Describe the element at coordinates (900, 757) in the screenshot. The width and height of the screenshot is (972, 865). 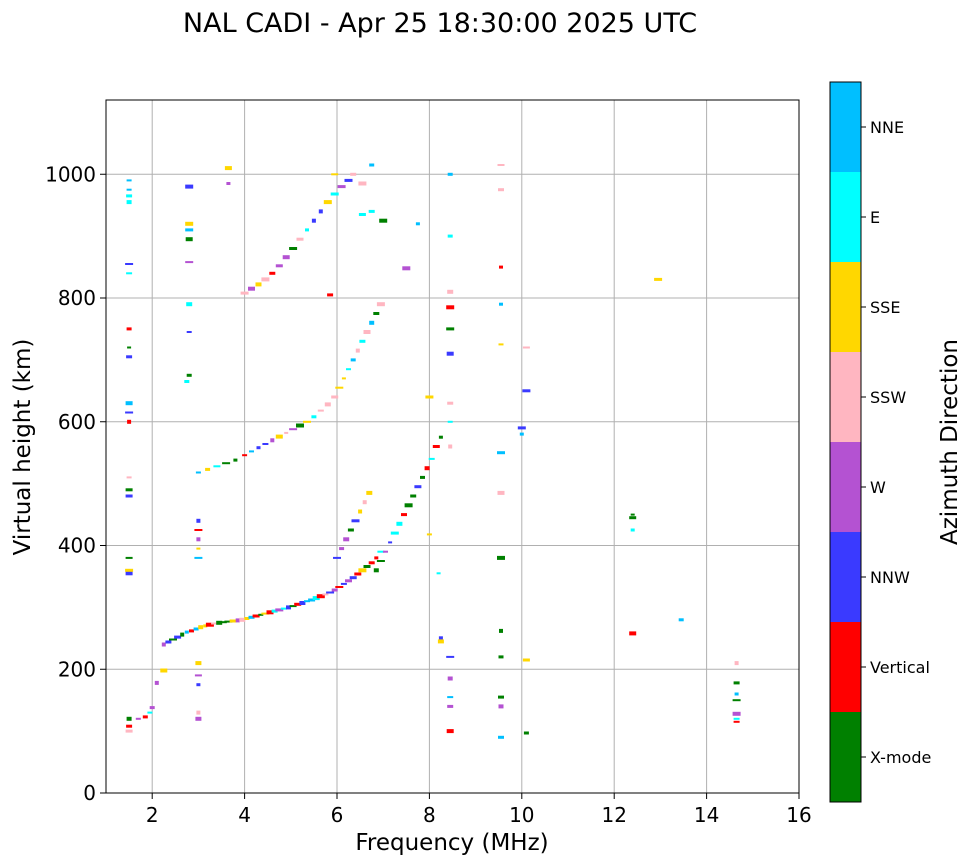
I see `colorbar-tick-label: X-mode` at that location.